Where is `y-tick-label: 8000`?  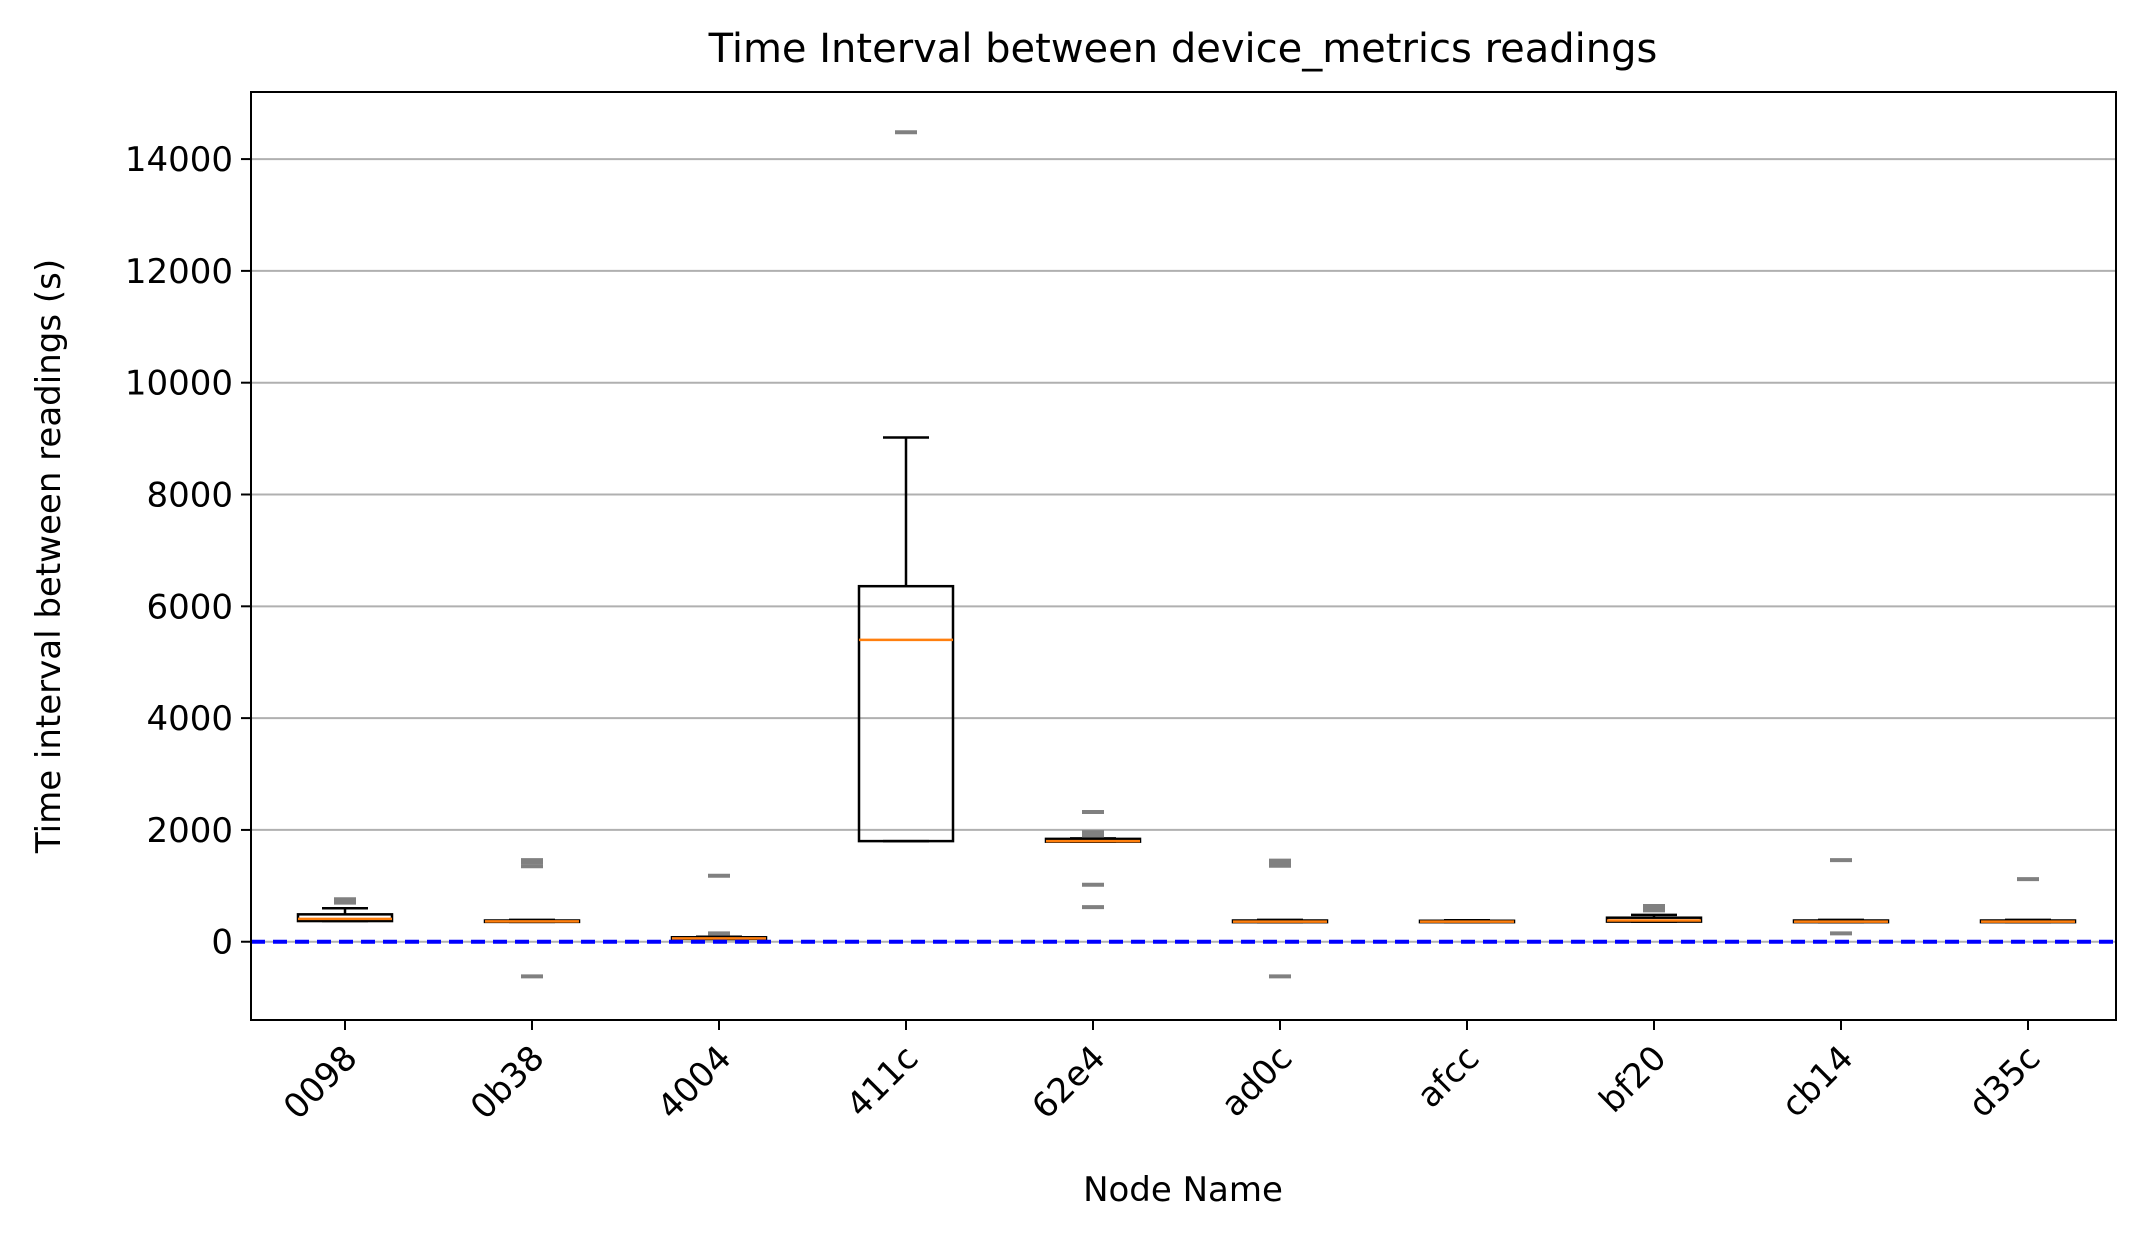 y-tick-label: 8000 is located at coordinates (189, 496).